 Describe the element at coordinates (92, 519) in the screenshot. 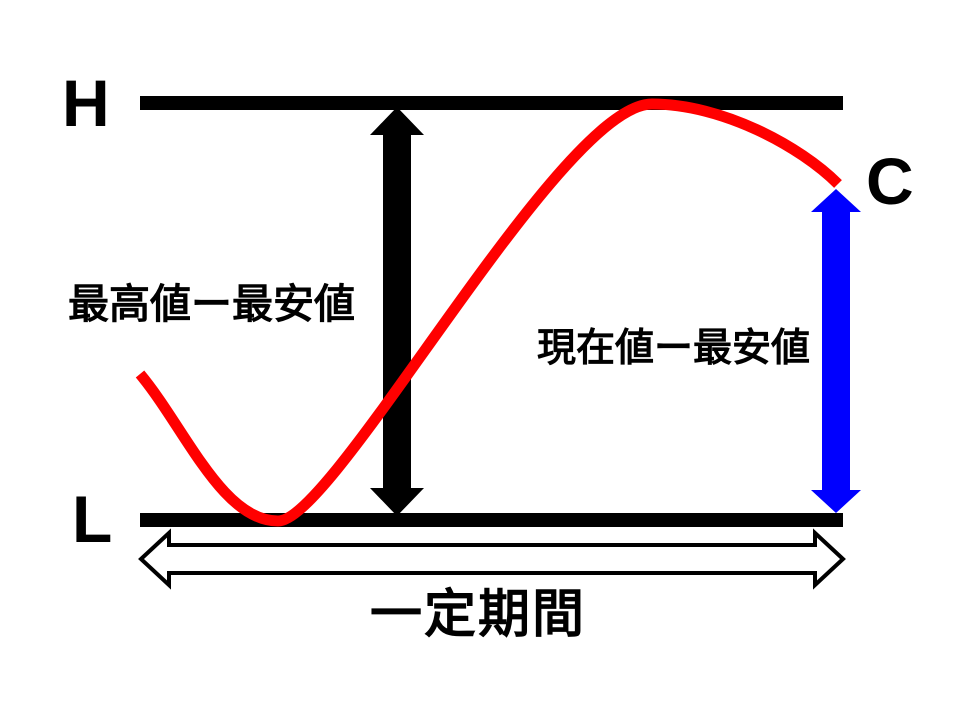

I see `low-label: L` at that location.